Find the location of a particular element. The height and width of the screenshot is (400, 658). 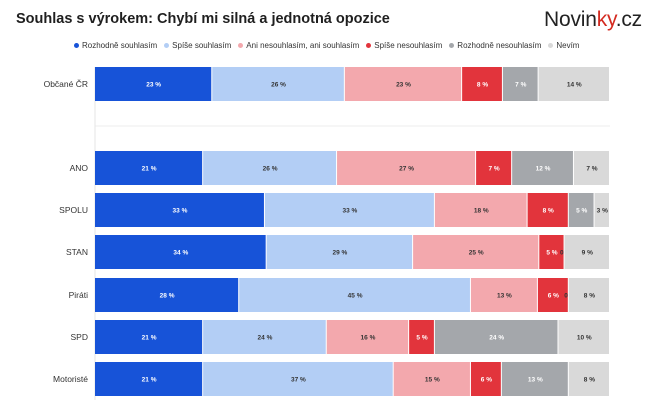

legend-label: Ani nesouhlasím, ani souhlasím is located at coordinates (303, 45).